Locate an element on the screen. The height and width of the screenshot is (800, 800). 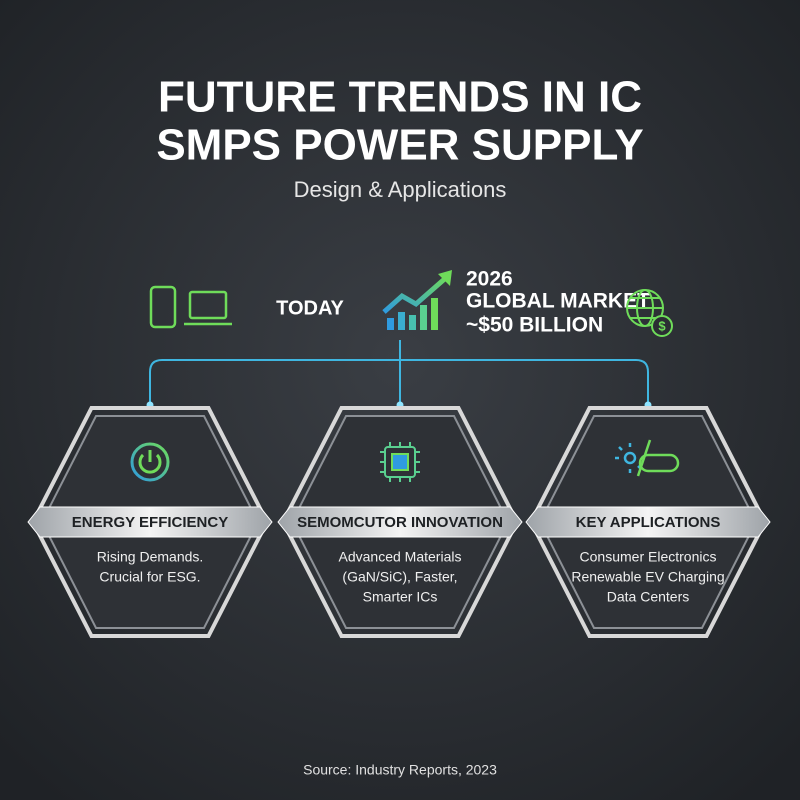
market-value: ~$50 BILLION is located at coordinates (534, 325).